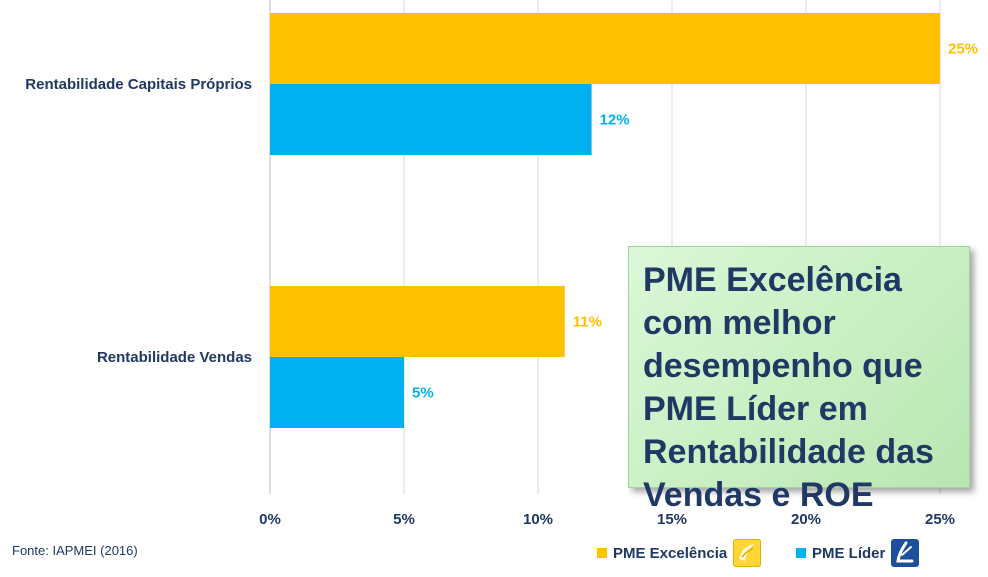  Describe the element at coordinates (905, 553) in the screenshot. I see `pme-lider-logo-icon` at that location.